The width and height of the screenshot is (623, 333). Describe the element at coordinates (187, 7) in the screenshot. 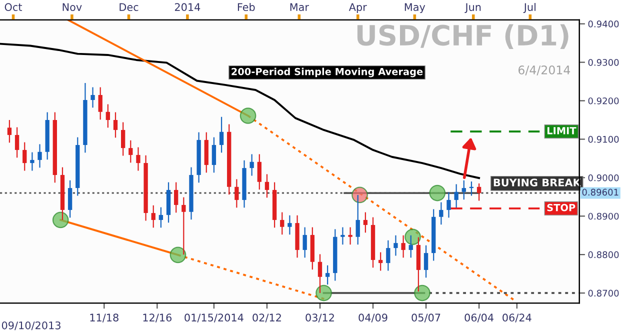

I see `x2-tick-label: 2014` at that location.